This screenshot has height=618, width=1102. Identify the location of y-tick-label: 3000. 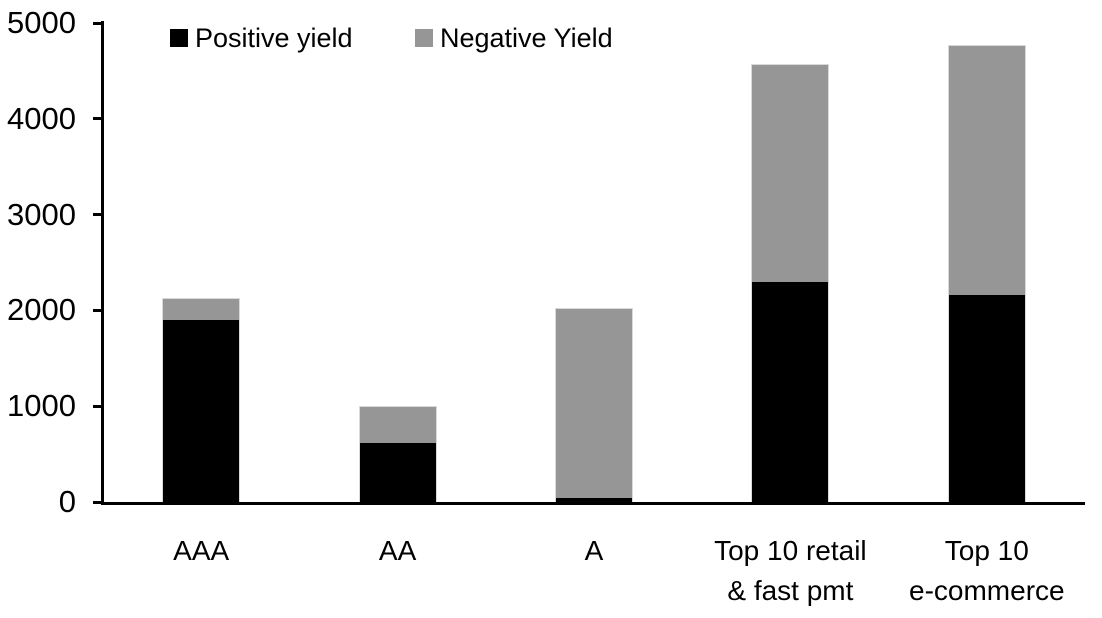
(41, 214).